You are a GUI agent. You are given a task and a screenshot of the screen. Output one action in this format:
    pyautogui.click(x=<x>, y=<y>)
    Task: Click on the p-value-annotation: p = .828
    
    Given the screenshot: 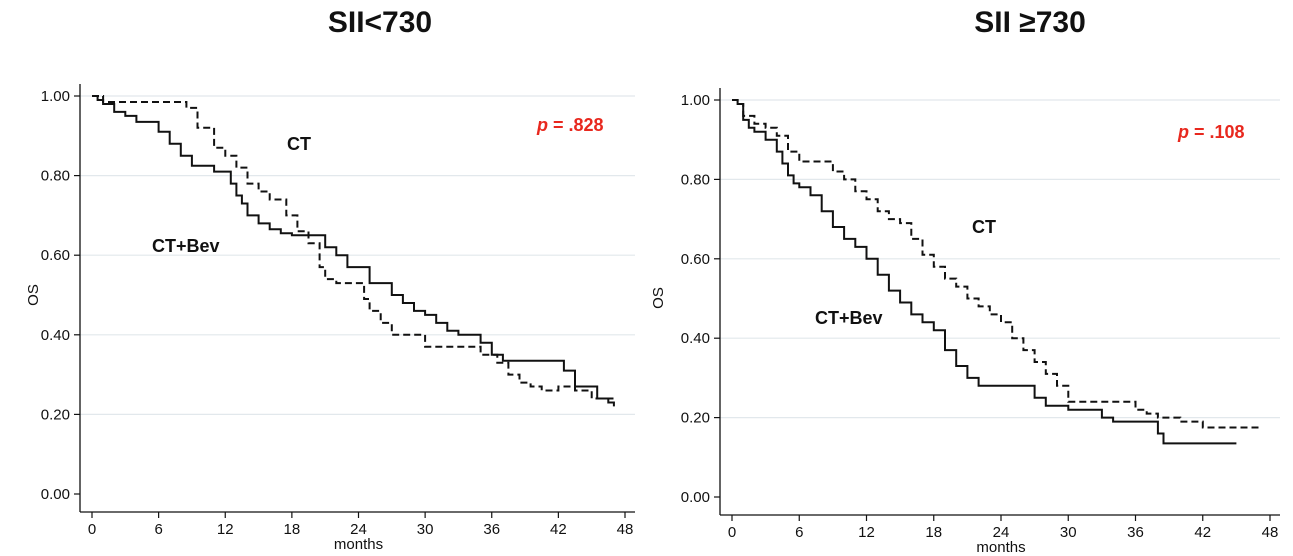 What is the action you would take?
    pyautogui.click(x=570, y=125)
    